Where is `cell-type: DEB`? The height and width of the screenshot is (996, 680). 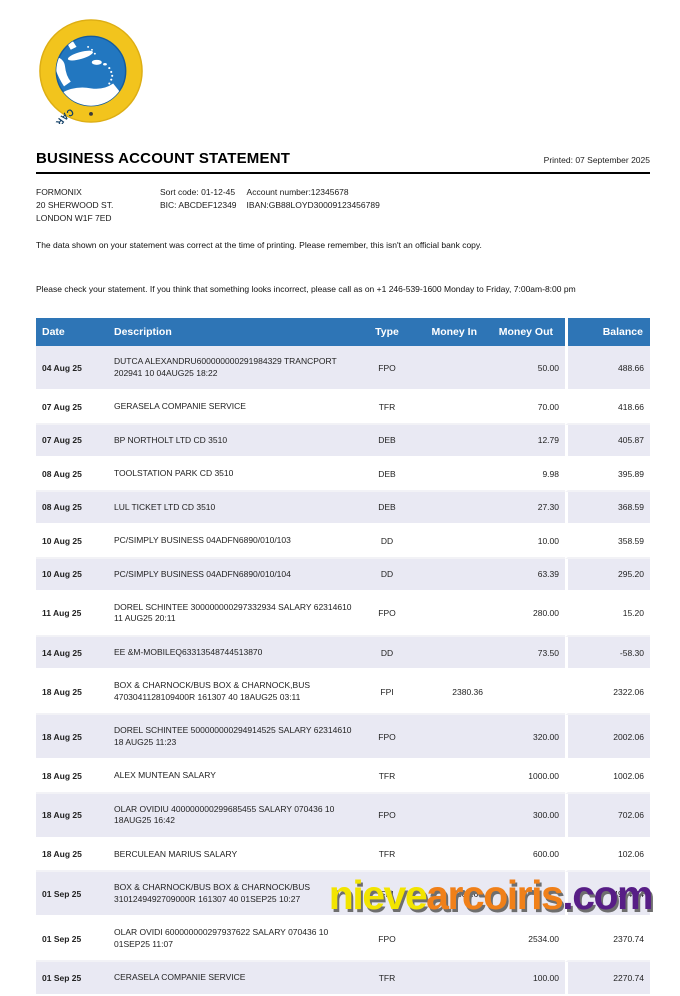
cell-type: DEB is located at coordinates (387, 441).